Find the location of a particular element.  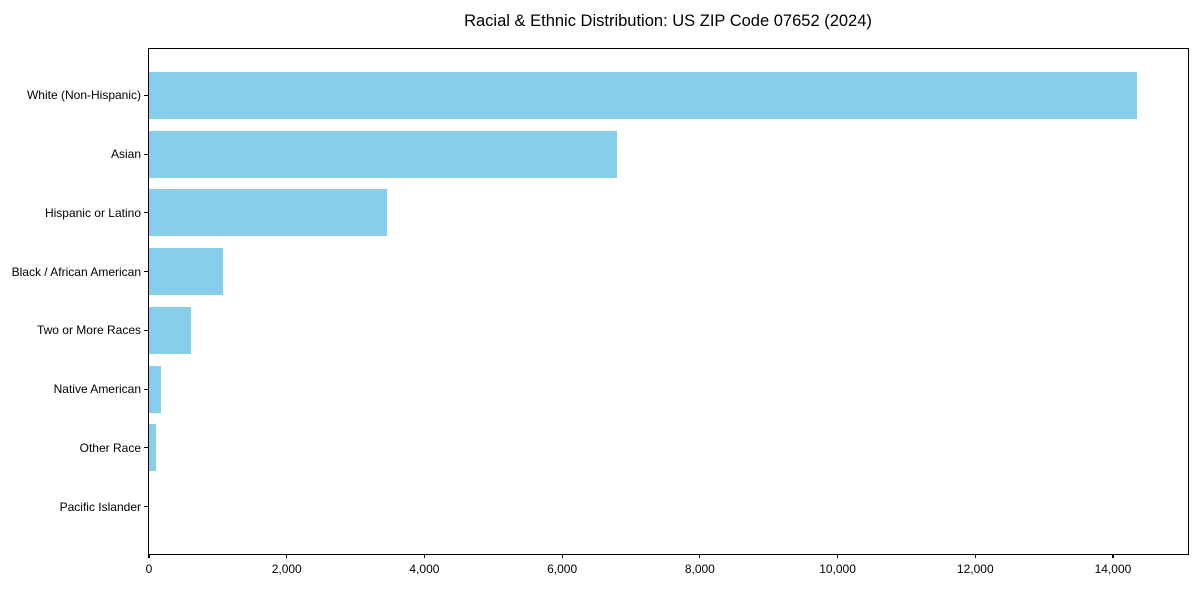

x-tick-label: 4,000 is located at coordinates (424, 569).